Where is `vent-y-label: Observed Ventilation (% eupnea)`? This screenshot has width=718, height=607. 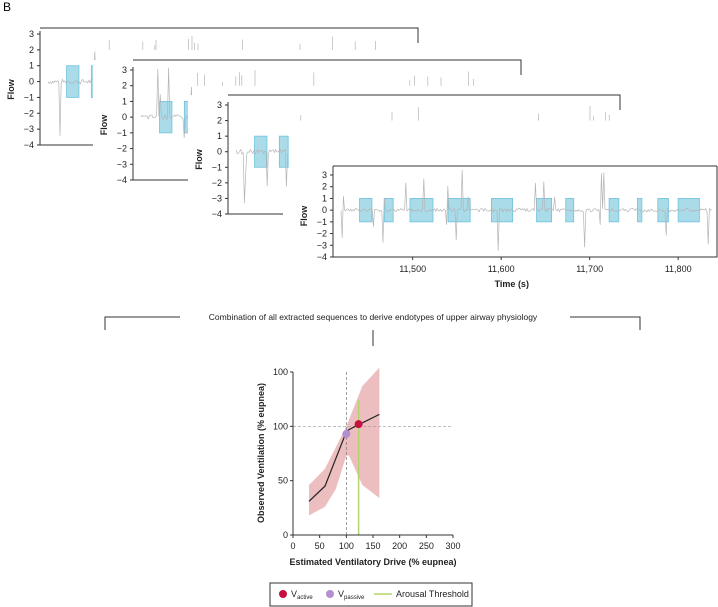 vent-y-label: Observed Ventilation (% eupnea) is located at coordinates (261, 453).